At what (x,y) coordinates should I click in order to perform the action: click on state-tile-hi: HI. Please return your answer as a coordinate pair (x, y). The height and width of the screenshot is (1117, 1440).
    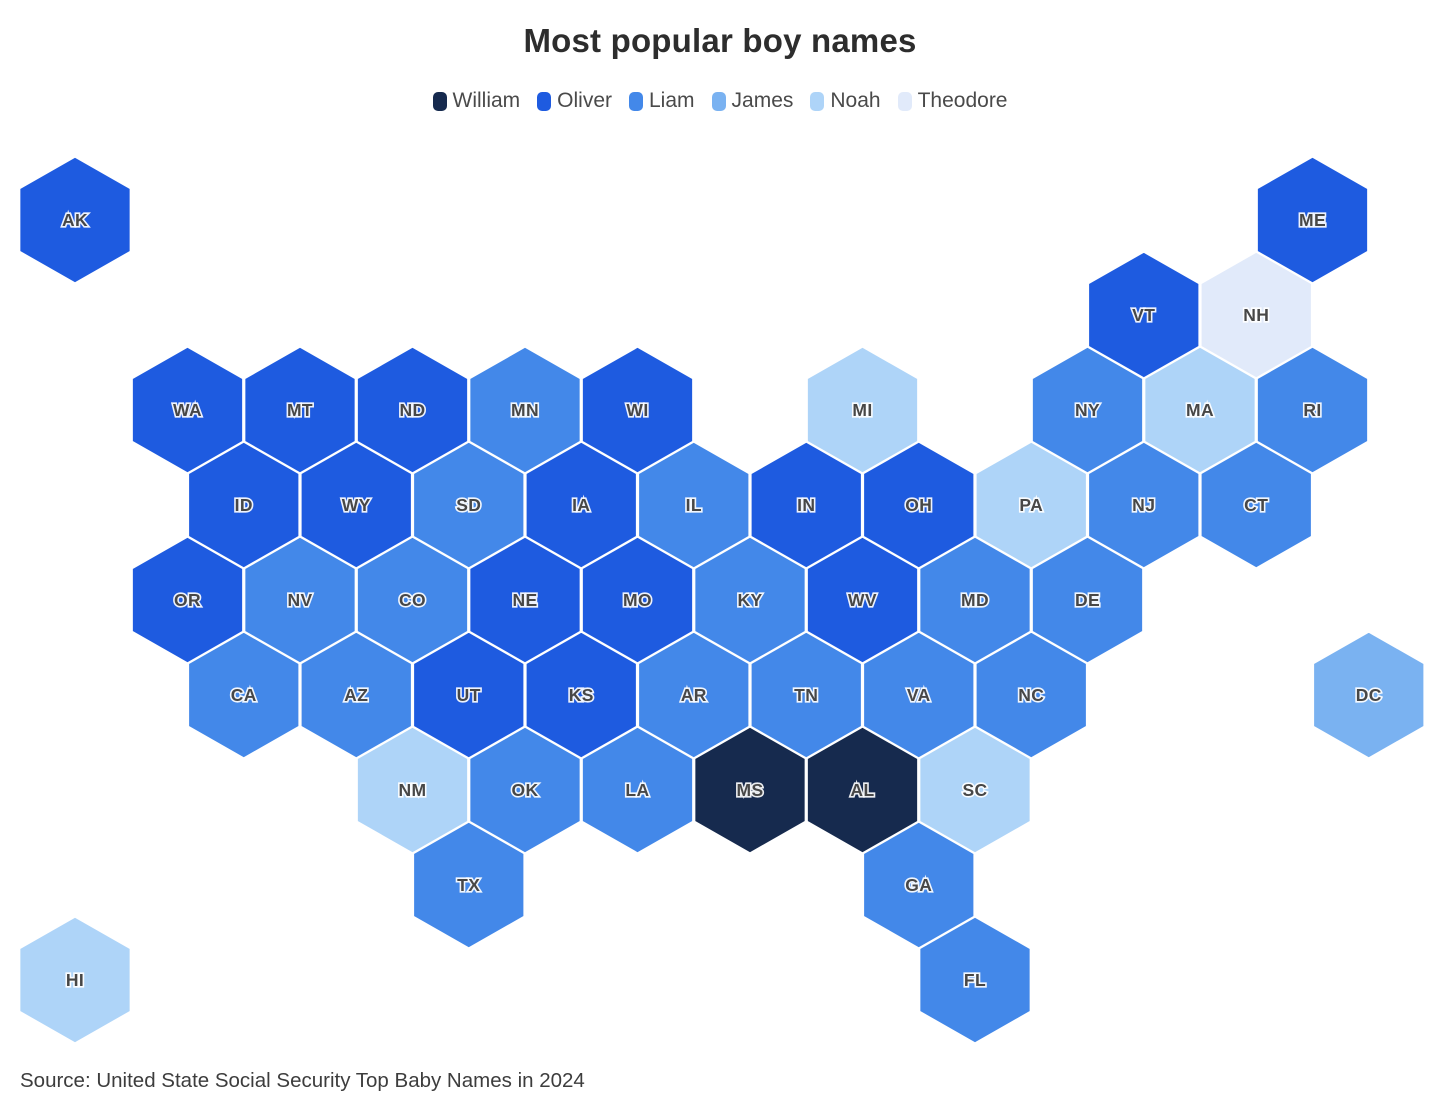
    Looking at the image, I should click on (75, 980).